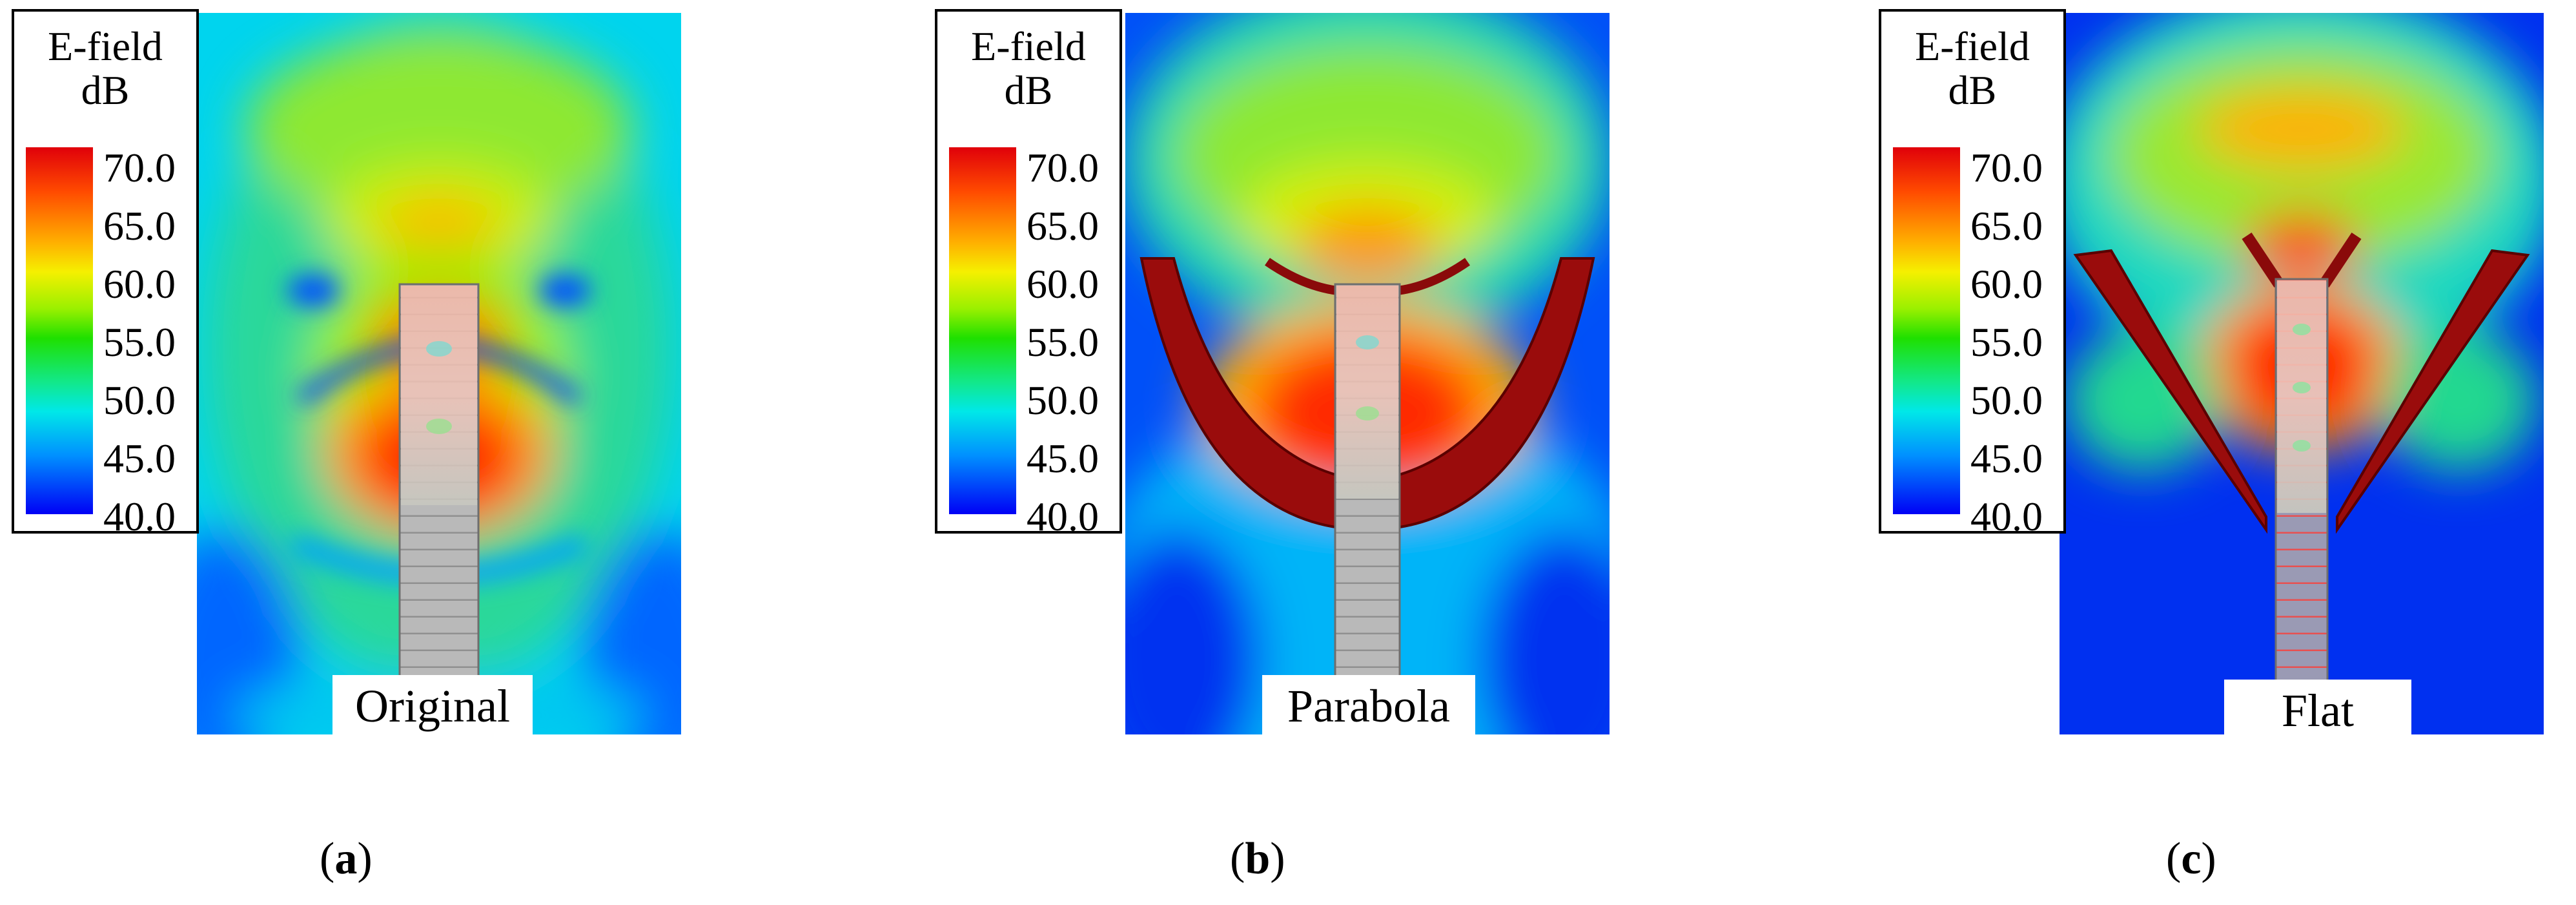 This screenshot has height=905, width=2576. What do you see at coordinates (346, 859) in the screenshot?
I see `subfigure-label: (a)` at bounding box center [346, 859].